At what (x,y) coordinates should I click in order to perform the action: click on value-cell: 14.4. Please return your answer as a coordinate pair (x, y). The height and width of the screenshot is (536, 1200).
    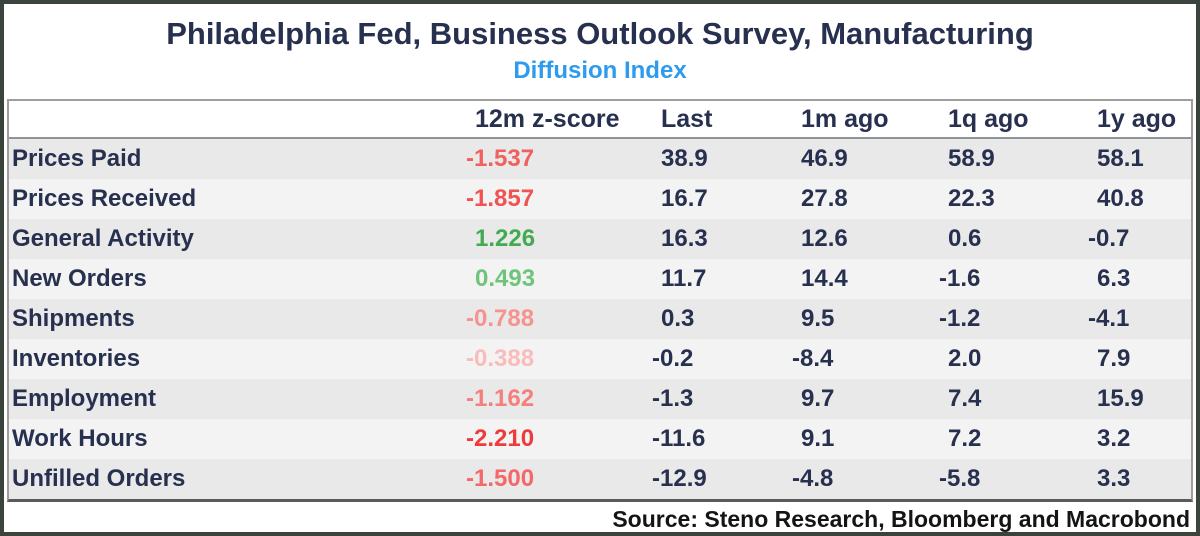
    Looking at the image, I should click on (867, 279).